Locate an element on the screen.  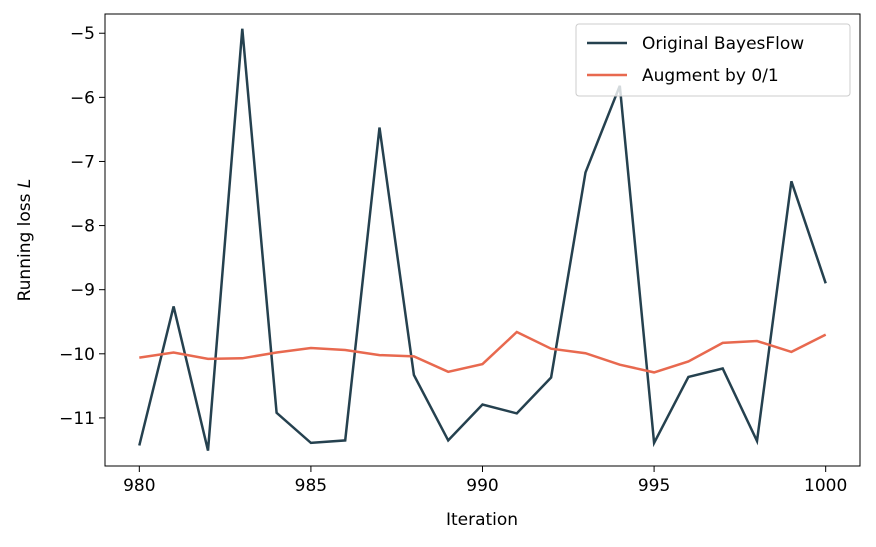
x-tick-label: 995 is located at coordinates (654, 486).